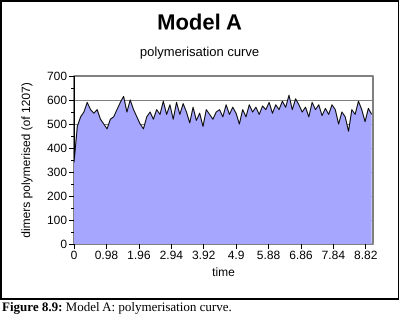 Image resolution: width=399 pixels, height=320 pixels. Describe the element at coordinates (139, 255) in the screenshot. I see `x-tick-label: 1.96` at that location.